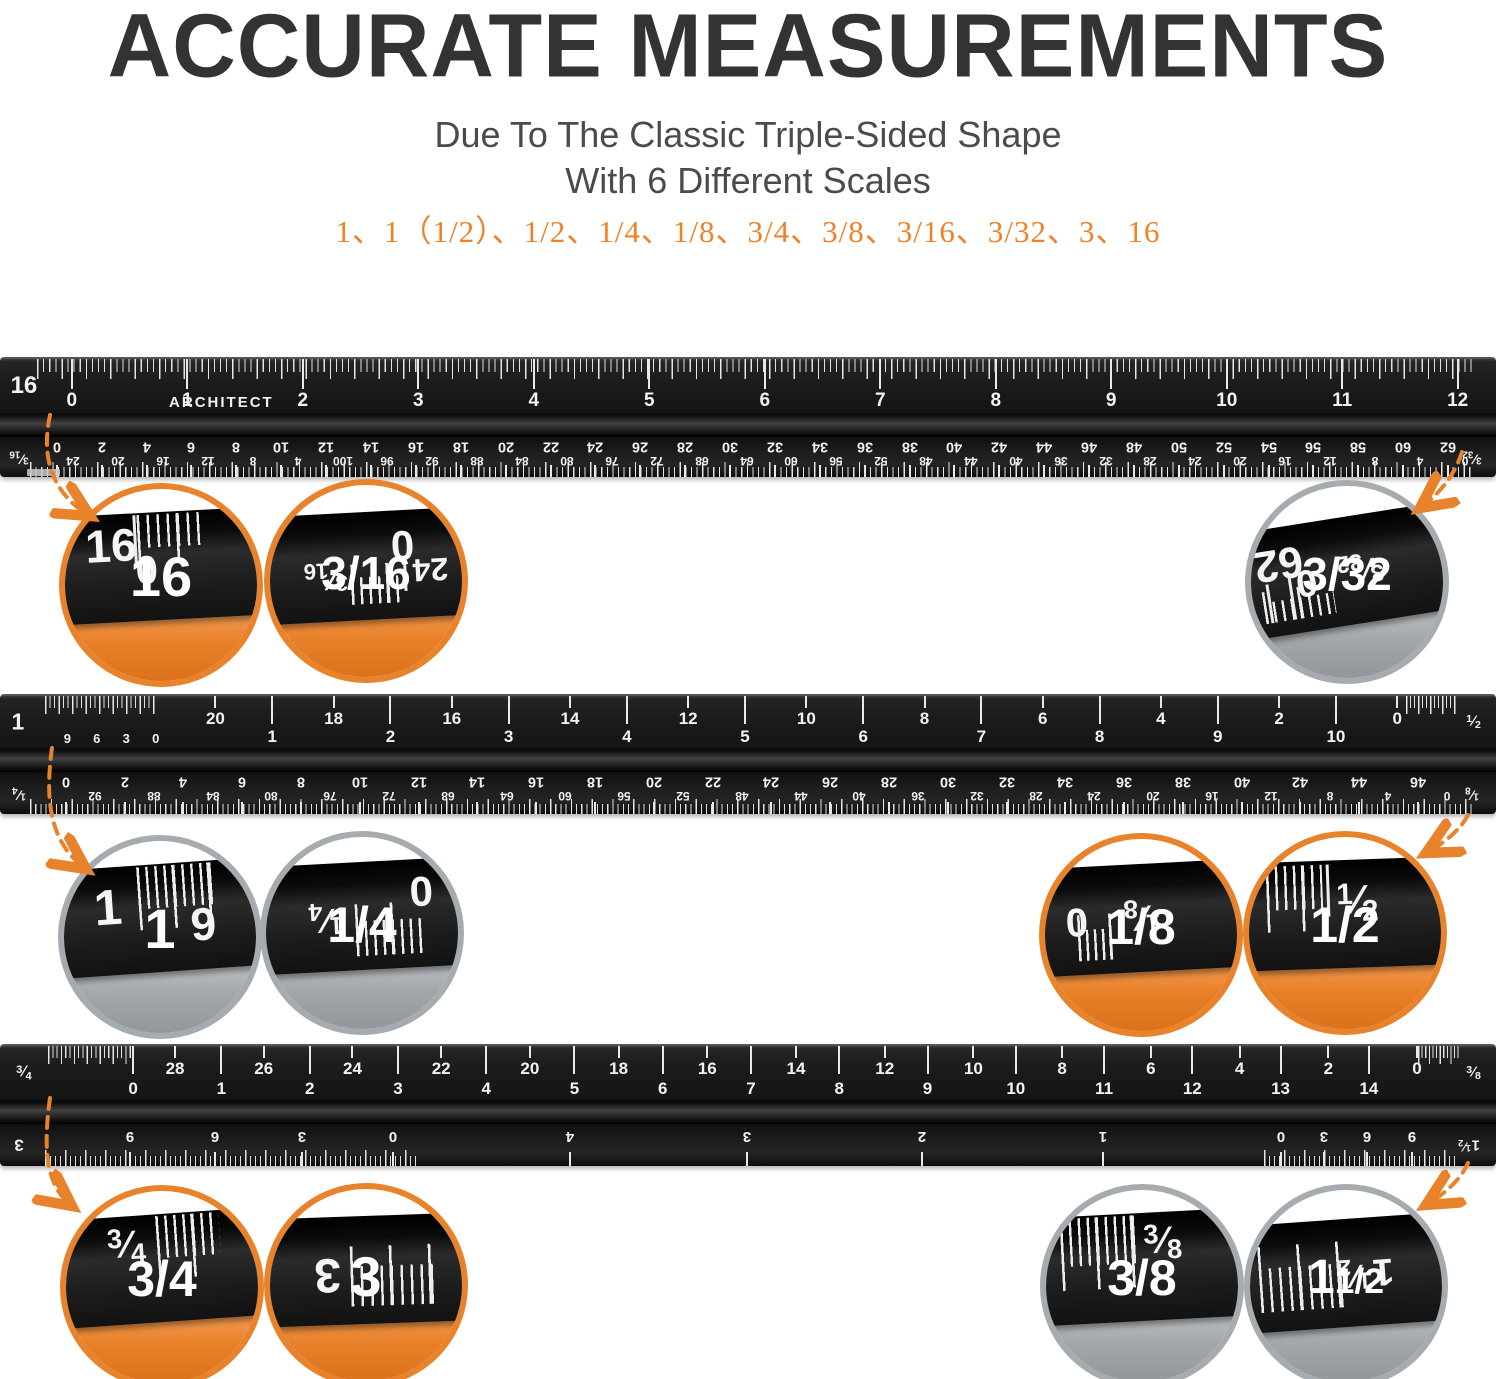  What do you see at coordinates (1044, 446) in the screenshot?
I see `ruler-number: 44` at bounding box center [1044, 446].